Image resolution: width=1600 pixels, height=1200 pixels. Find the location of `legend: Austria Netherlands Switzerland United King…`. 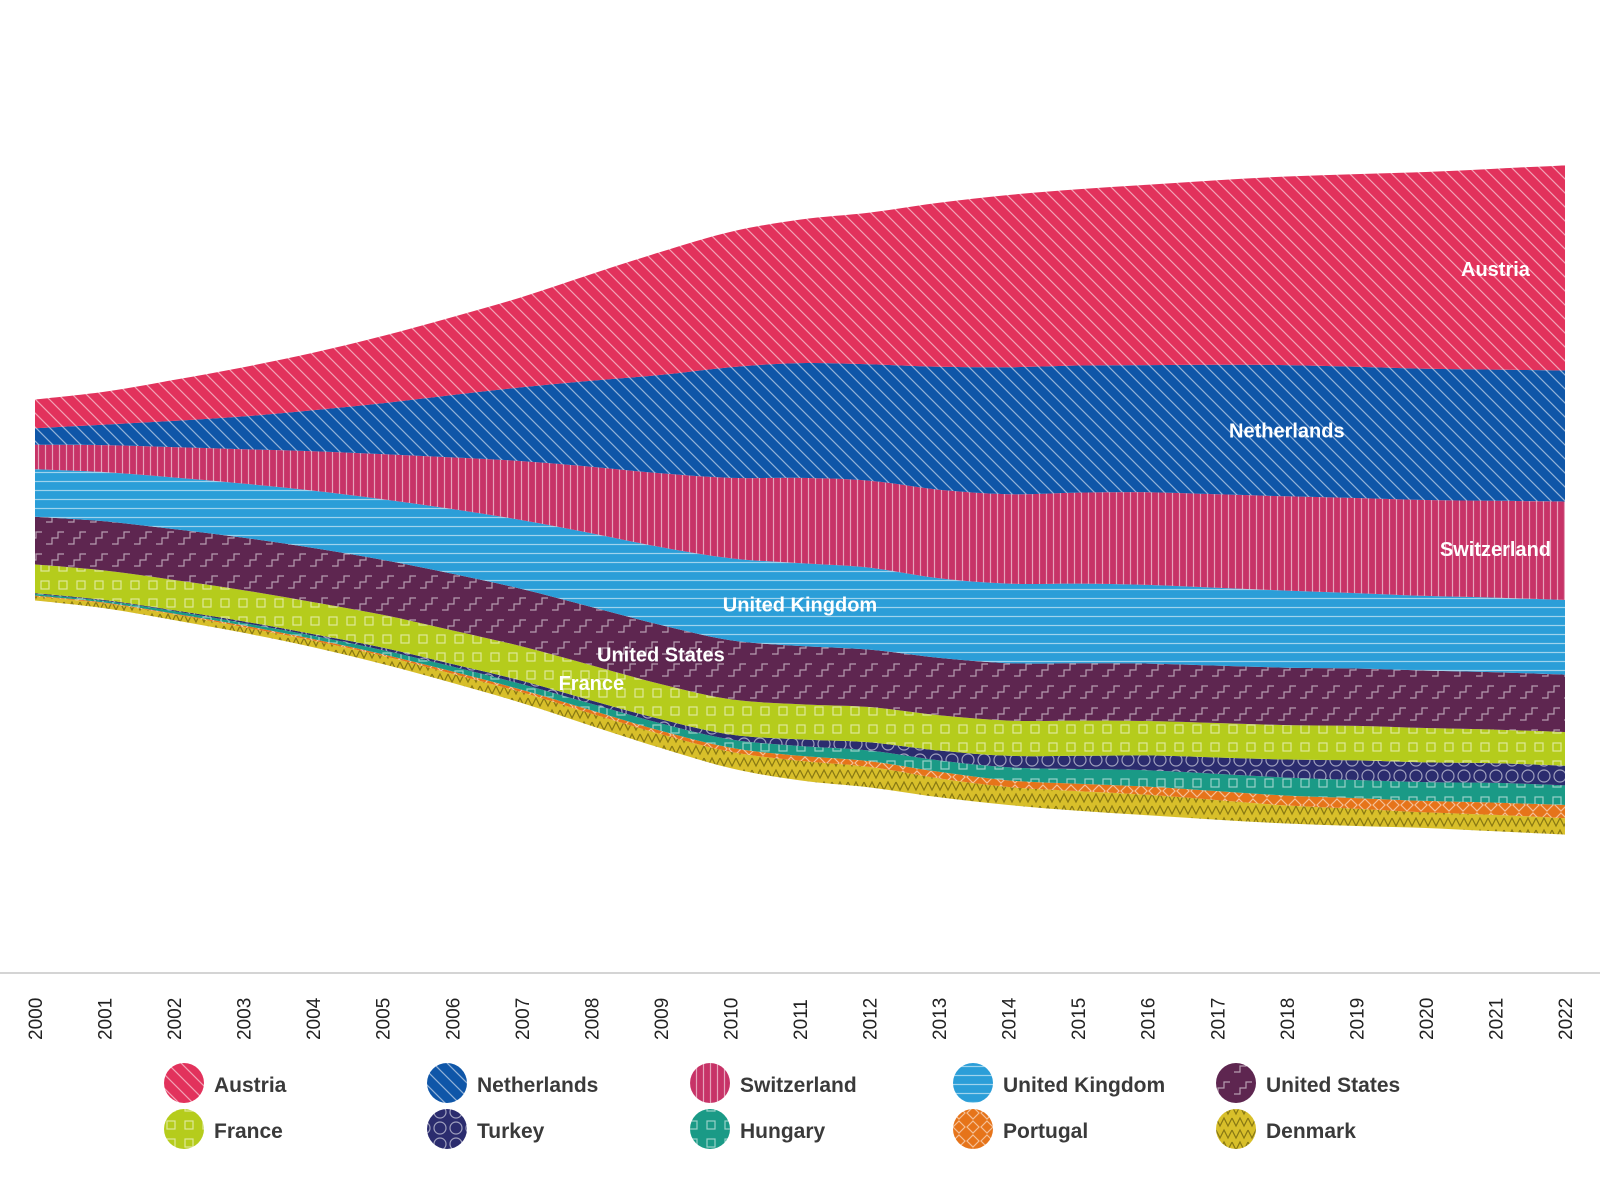

legend: Austria Netherlands Switzerland United King… is located at coordinates (782, 1106).